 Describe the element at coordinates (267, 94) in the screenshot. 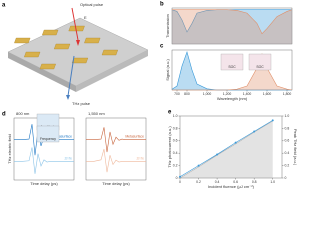

I see `x-tick-label: 1,600` at that location.